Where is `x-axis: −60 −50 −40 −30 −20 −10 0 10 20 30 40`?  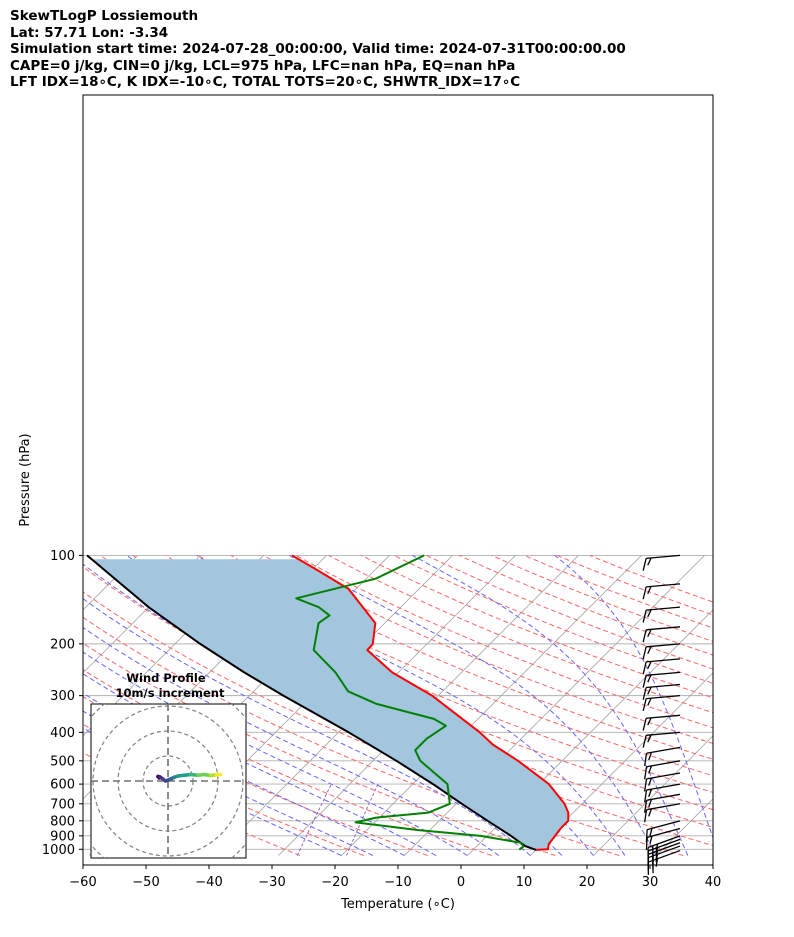
x-axis: −60 −50 −40 −30 −20 −10 0 10 20 30 40 is located at coordinates (395, 877).